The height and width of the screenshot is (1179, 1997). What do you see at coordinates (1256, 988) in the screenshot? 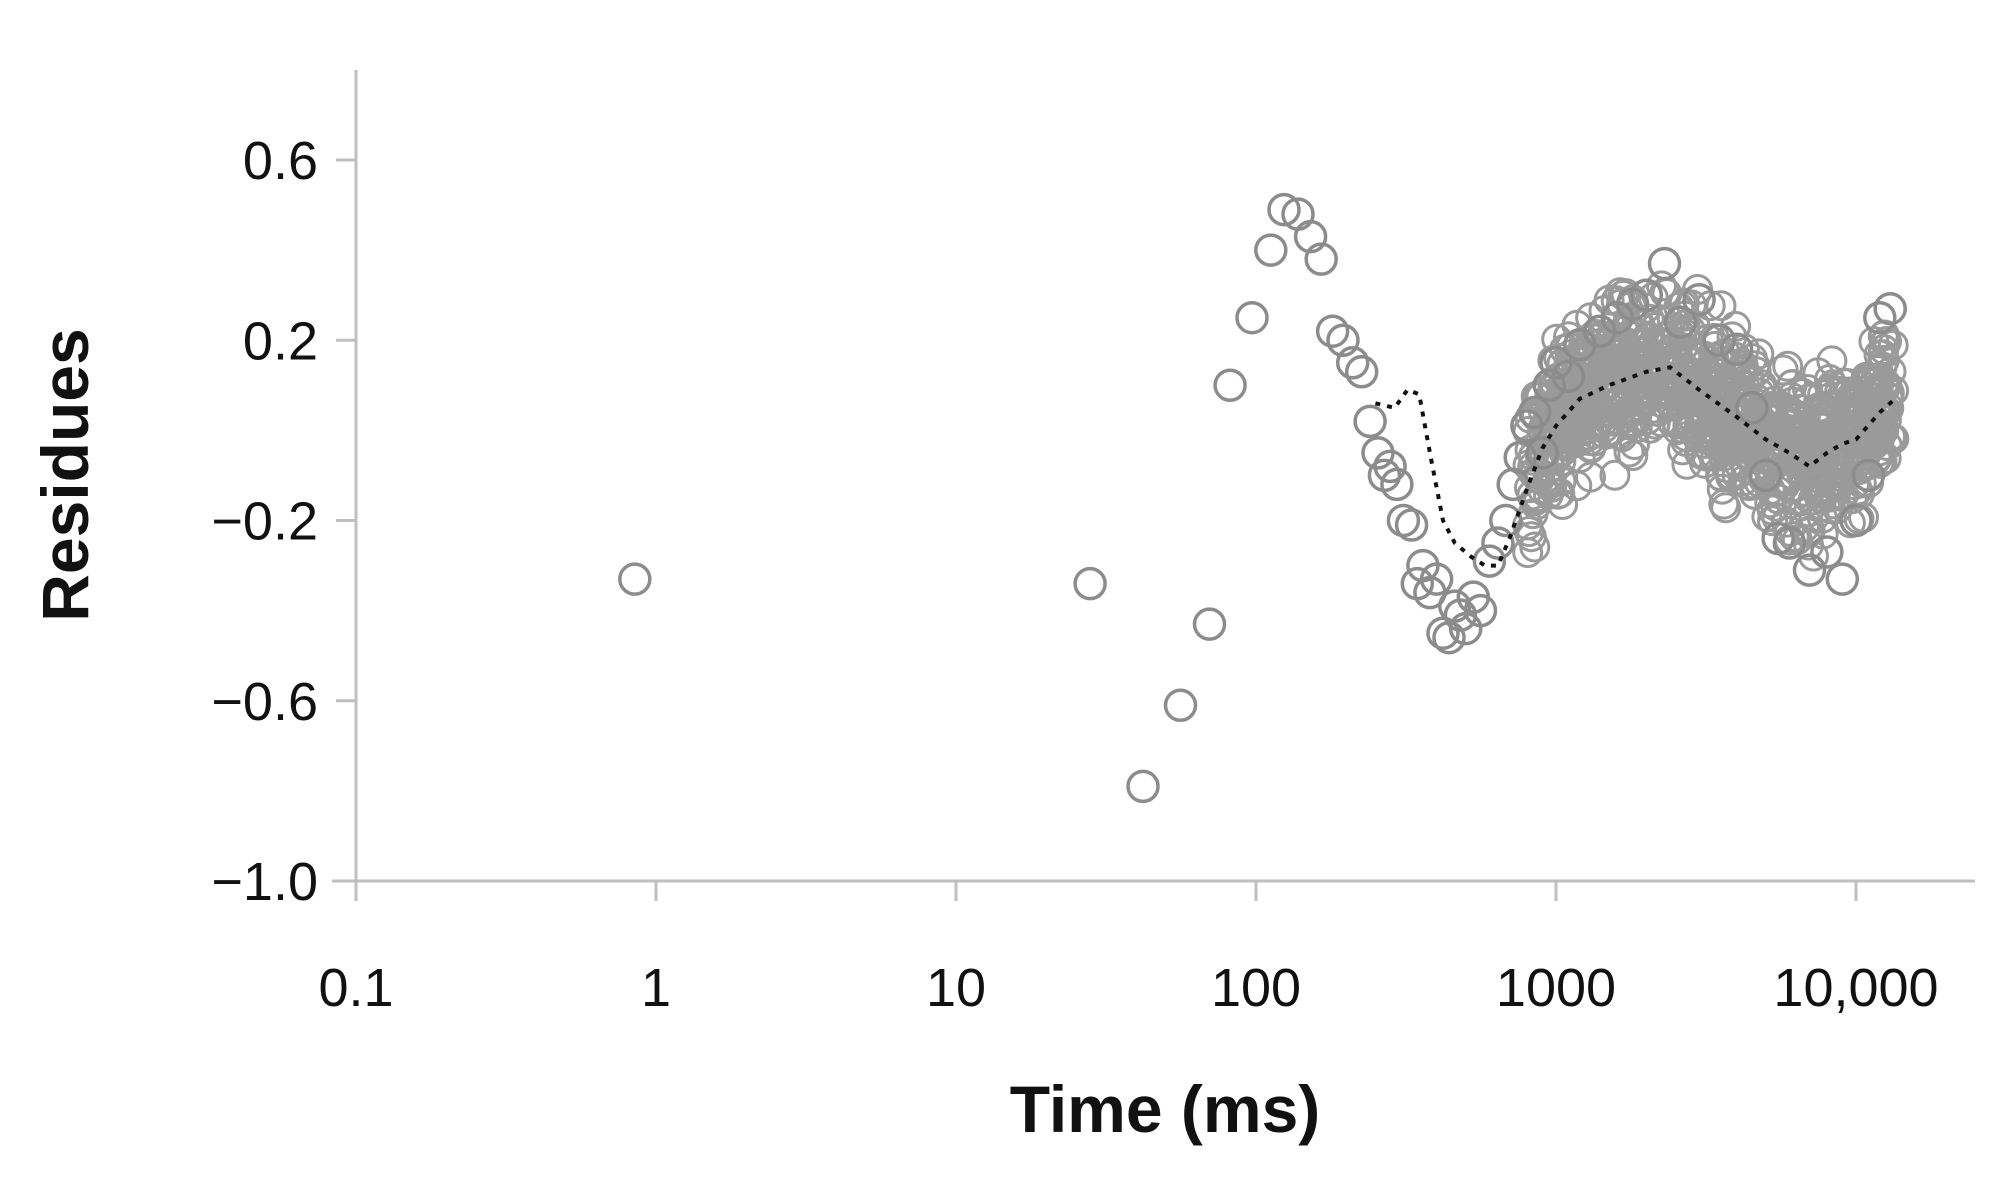
I see `x-tick-label: 100` at bounding box center [1256, 988].